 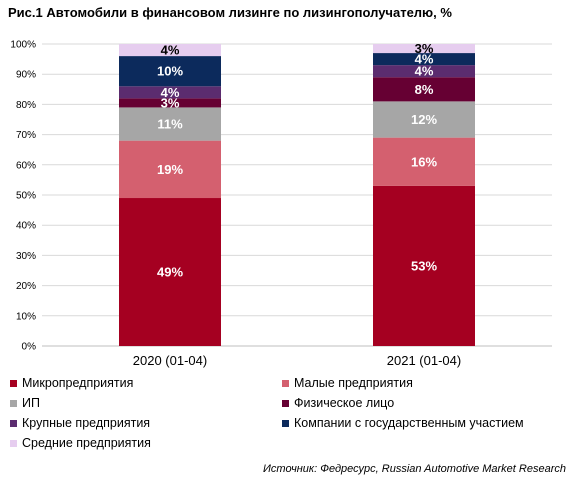 What do you see at coordinates (86, 423) in the screenshot?
I see `legend-label: Крупные предприятия` at bounding box center [86, 423].